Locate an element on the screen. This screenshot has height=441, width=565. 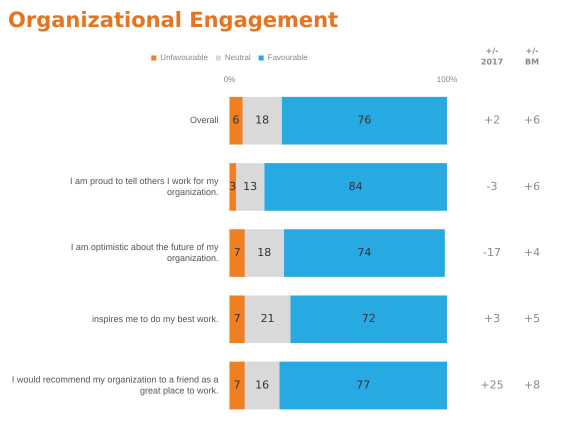
data-label: 77 is located at coordinates (363, 385).